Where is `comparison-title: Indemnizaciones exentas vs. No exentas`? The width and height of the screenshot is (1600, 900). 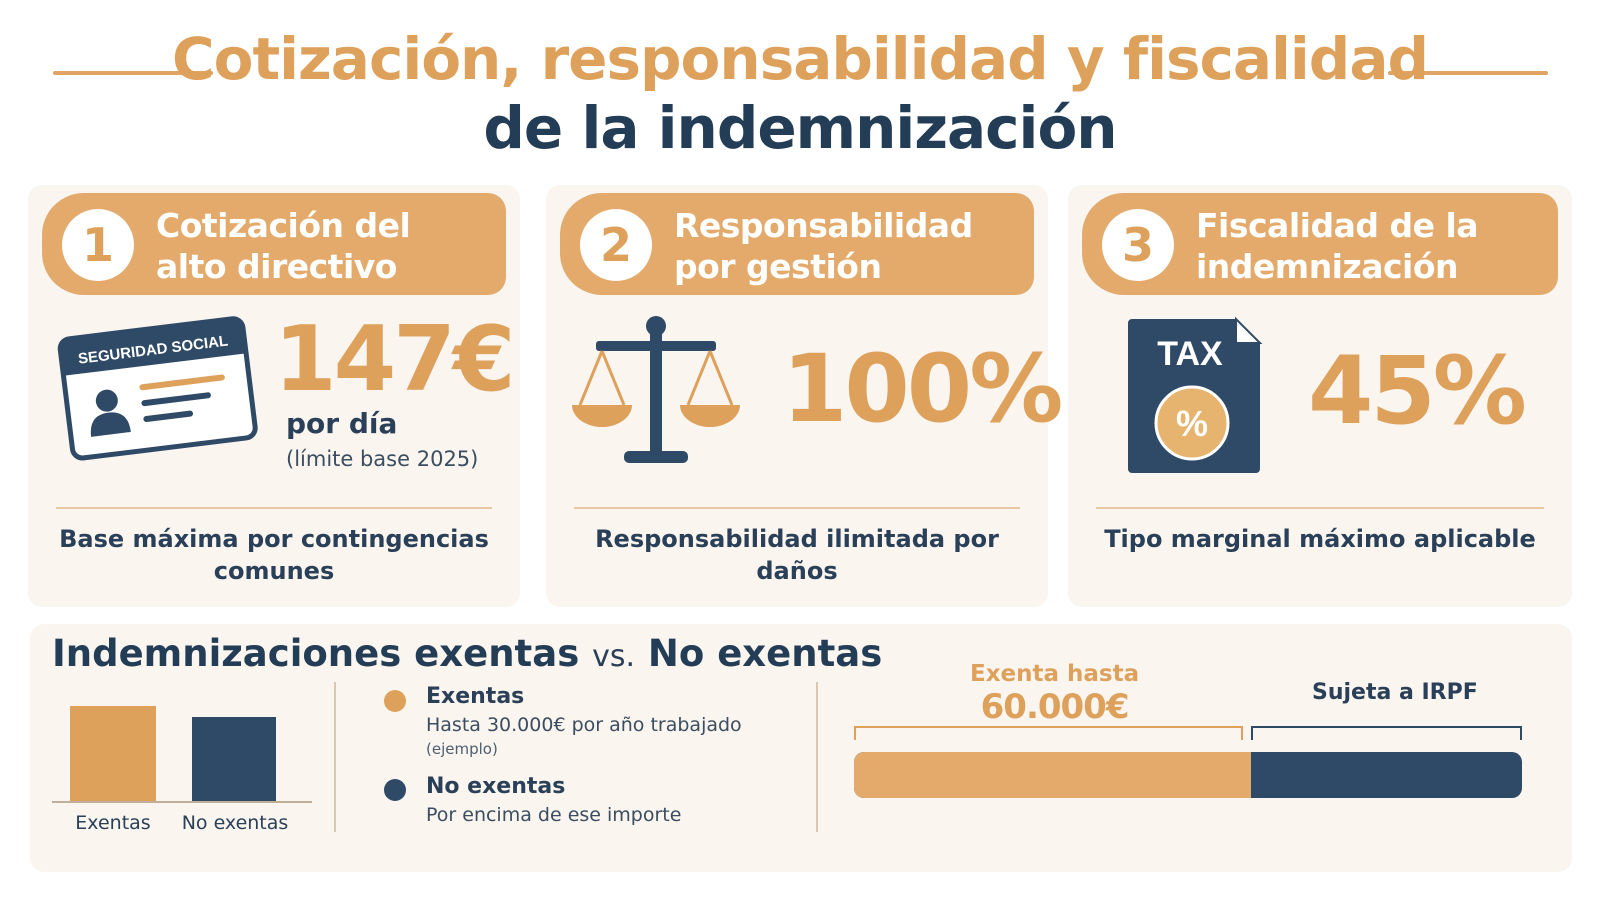
comparison-title: Indemnizaciones exentas vs. No exentas is located at coordinates (467, 653).